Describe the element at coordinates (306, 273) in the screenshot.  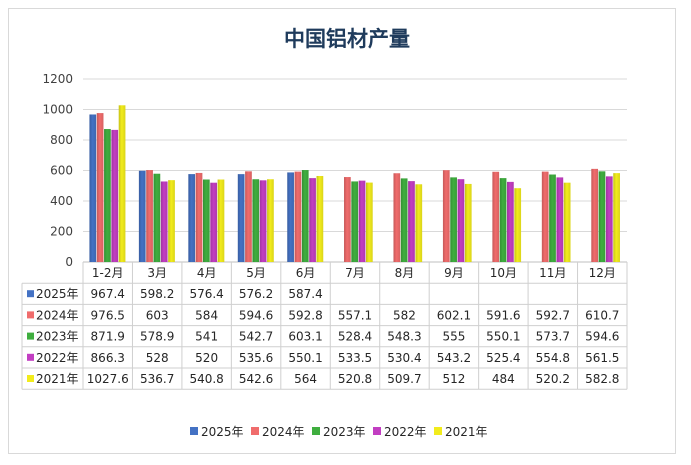
I see `category-label: 6月` at that location.